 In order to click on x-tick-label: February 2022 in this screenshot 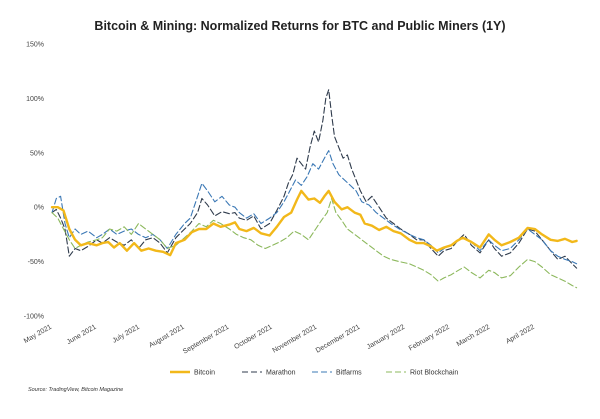, I will do `click(429, 338)`.